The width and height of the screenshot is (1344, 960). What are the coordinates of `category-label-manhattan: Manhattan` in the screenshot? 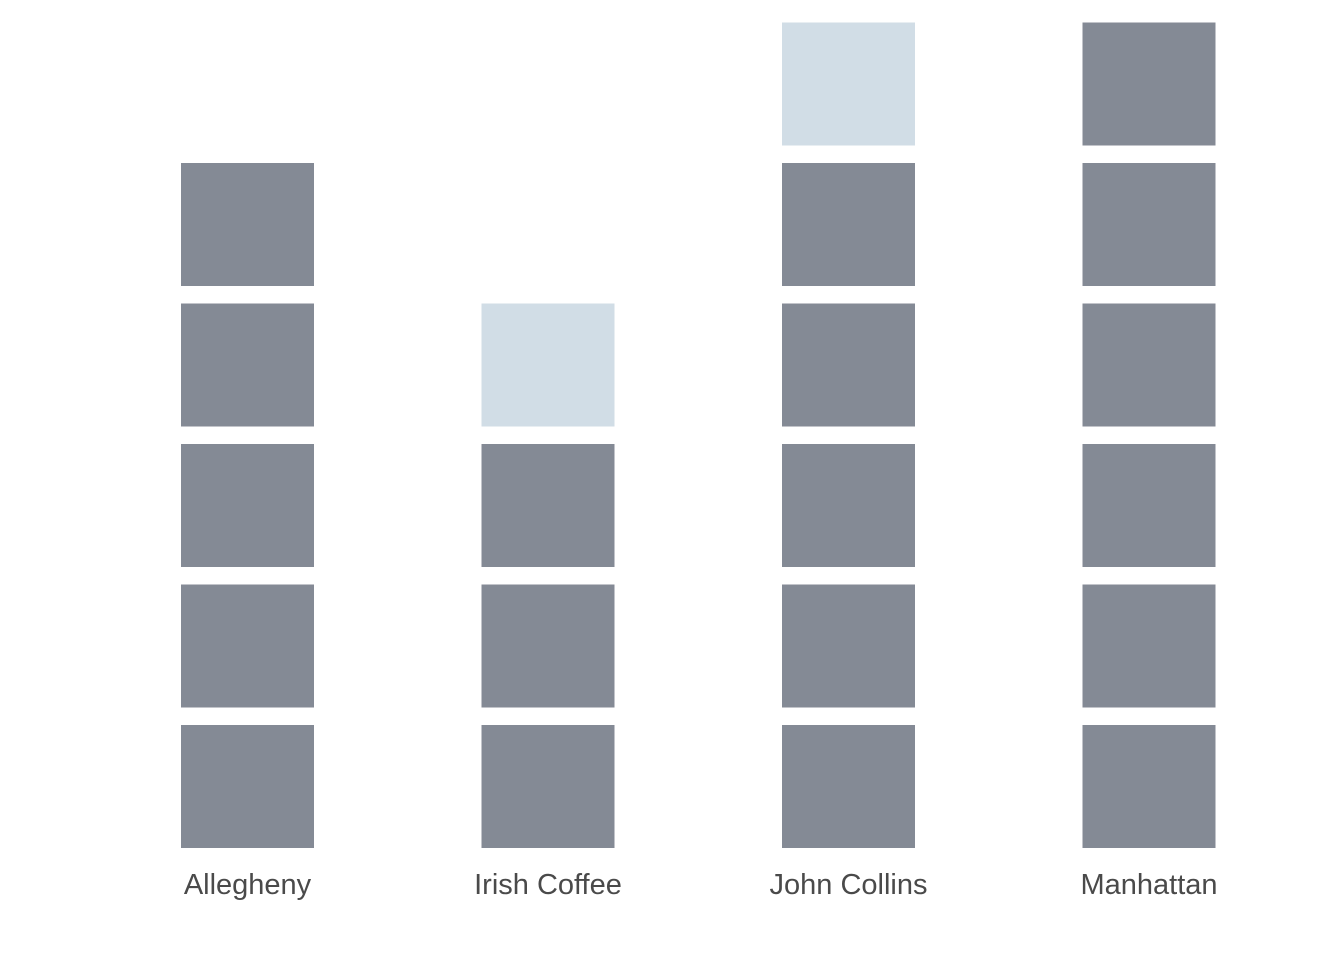 It's located at (1148, 885).